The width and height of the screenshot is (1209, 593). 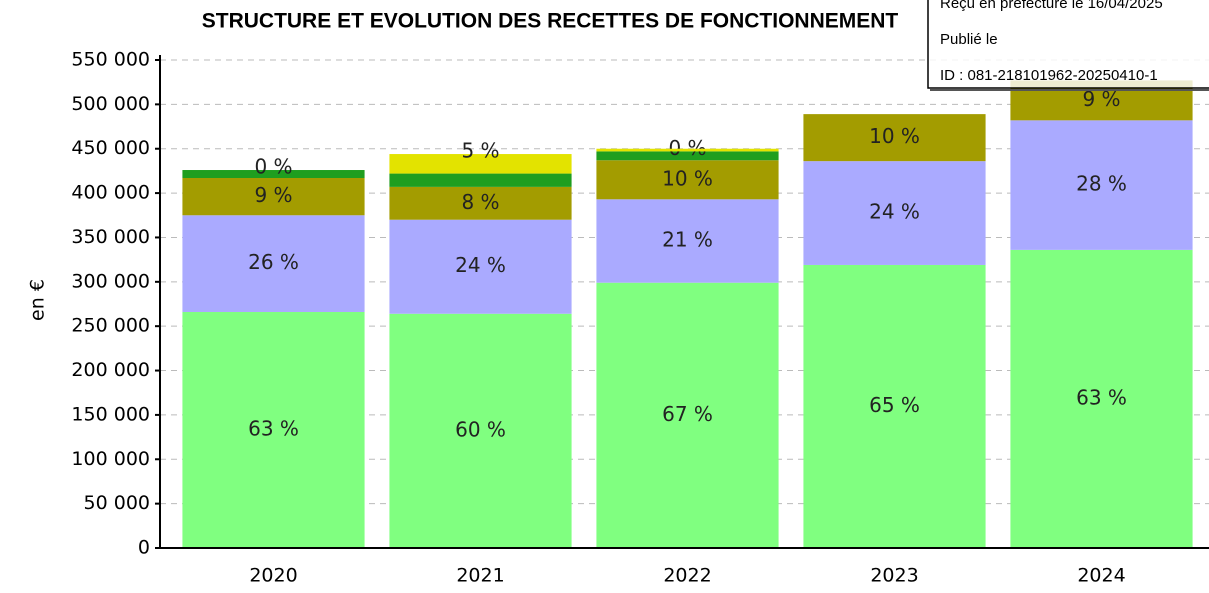 I want to click on percent-label: 21 %, so click(x=687, y=240).